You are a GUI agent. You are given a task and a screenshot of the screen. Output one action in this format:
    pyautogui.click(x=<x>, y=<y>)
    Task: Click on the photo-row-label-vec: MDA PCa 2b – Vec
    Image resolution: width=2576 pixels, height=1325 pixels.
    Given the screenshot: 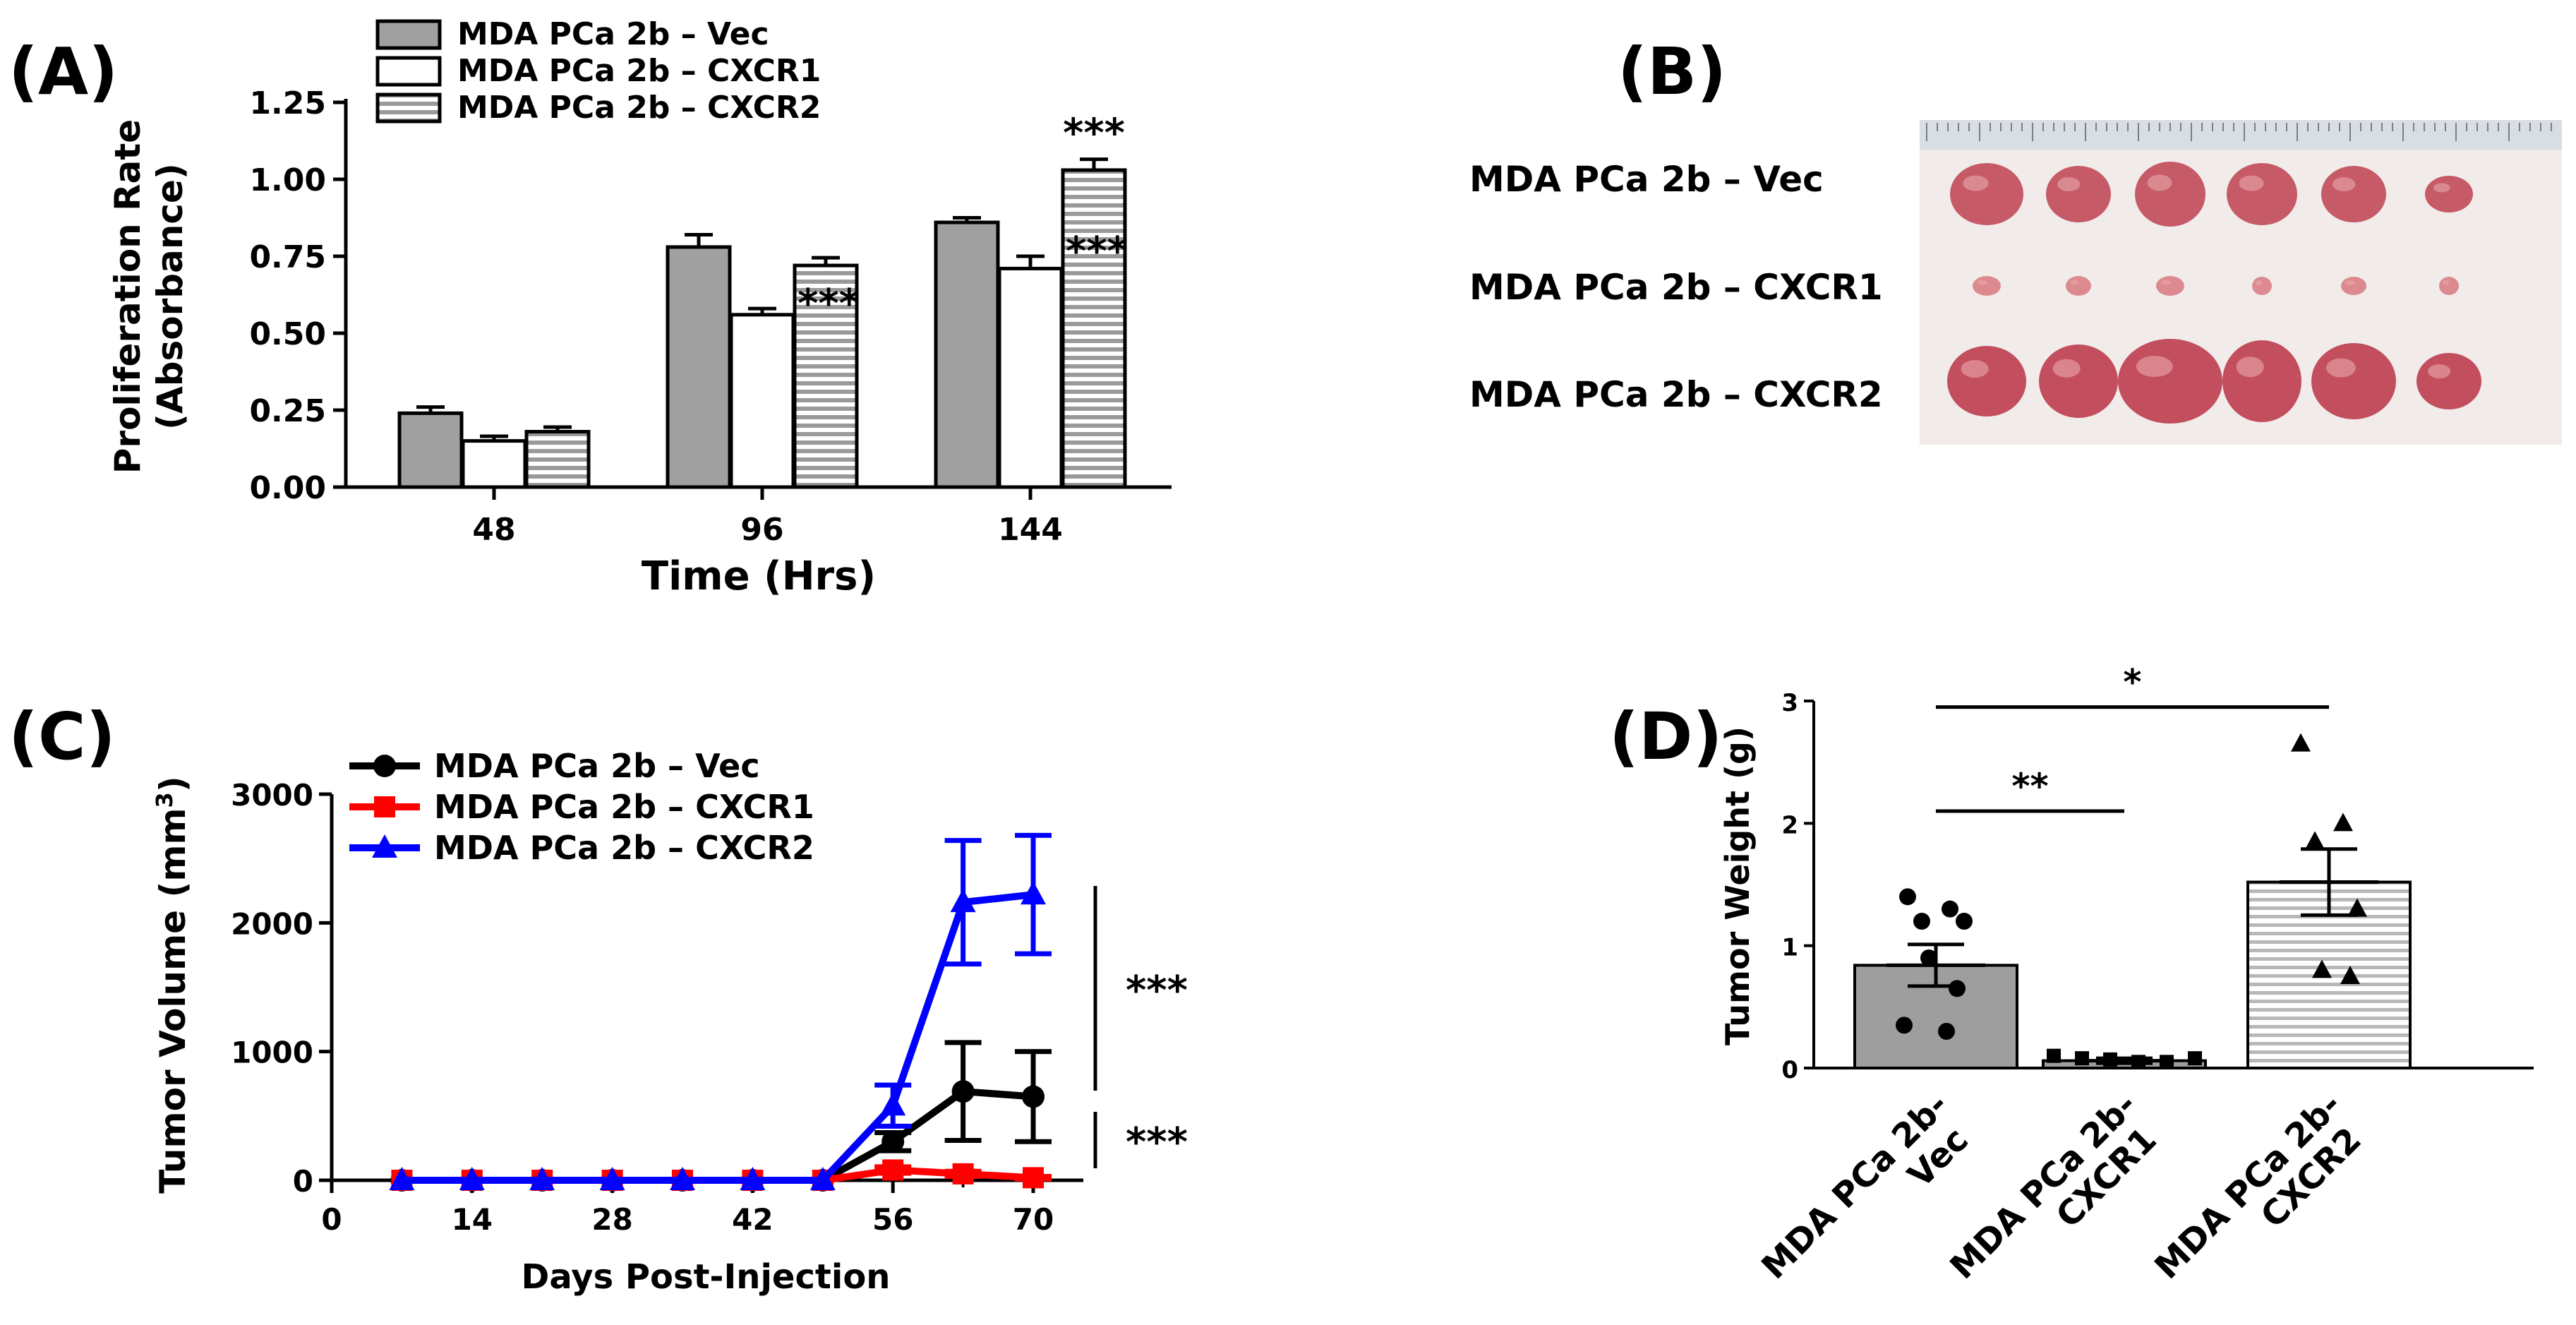 What is the action you would take?
    pyautogui.click(x=1646, y=179)
    